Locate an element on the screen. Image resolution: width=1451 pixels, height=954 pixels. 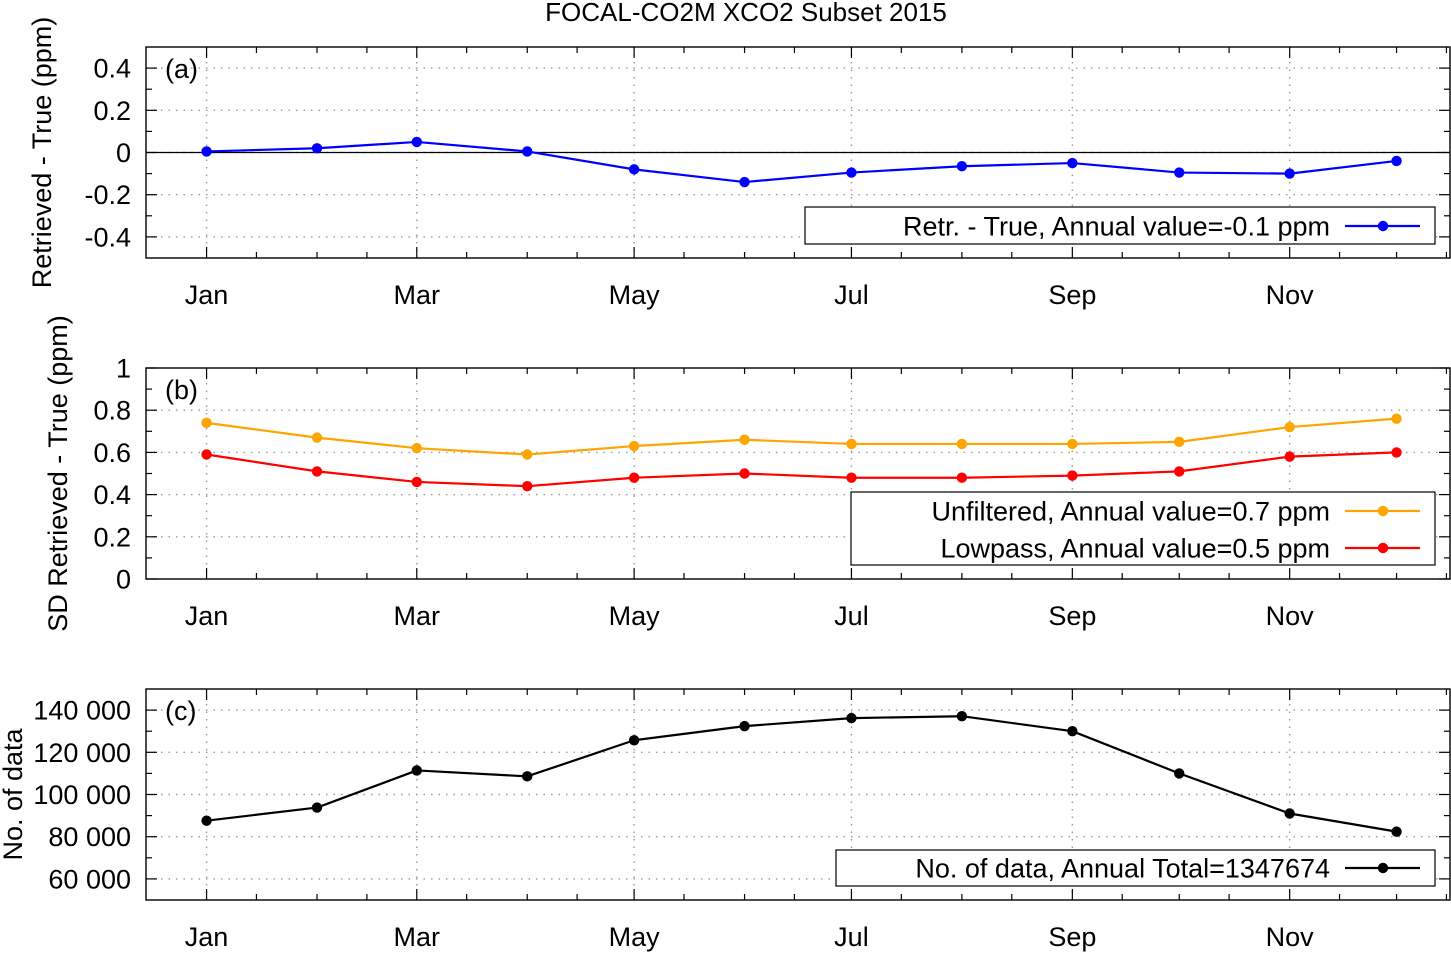
panel-label: (c) is located at coordinates (180, 711).